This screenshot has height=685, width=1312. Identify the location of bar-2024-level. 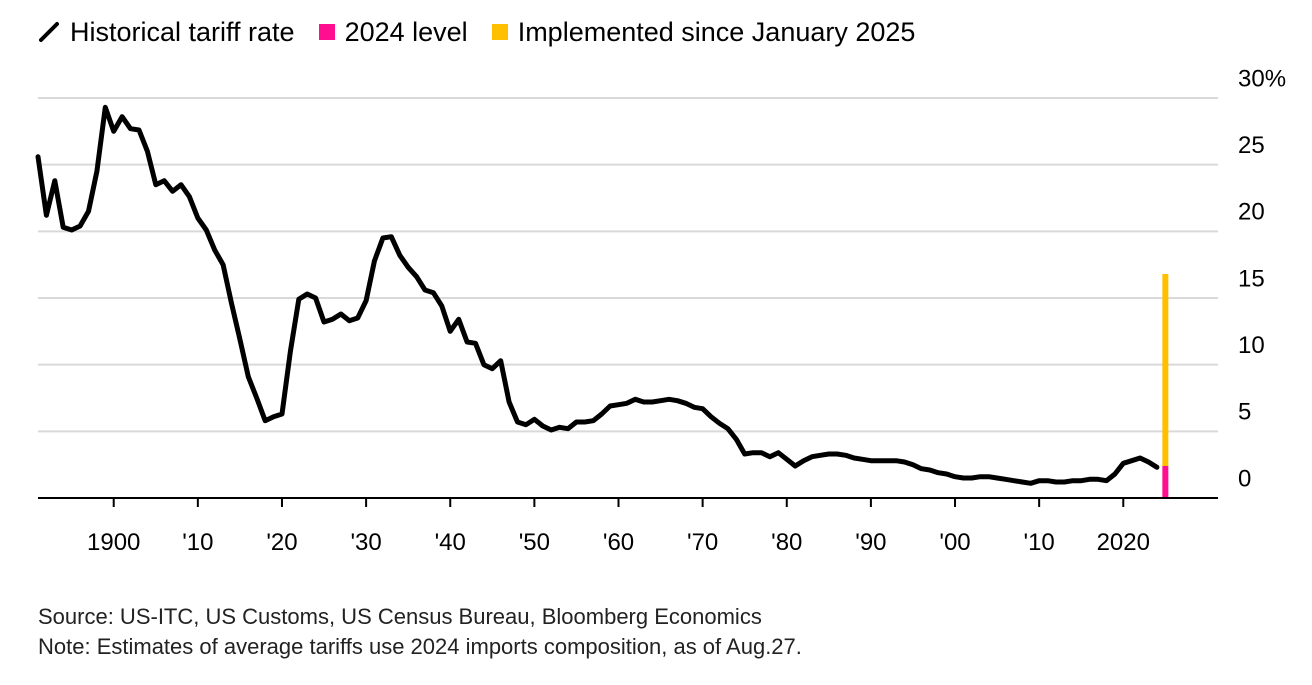
(1165, 482).